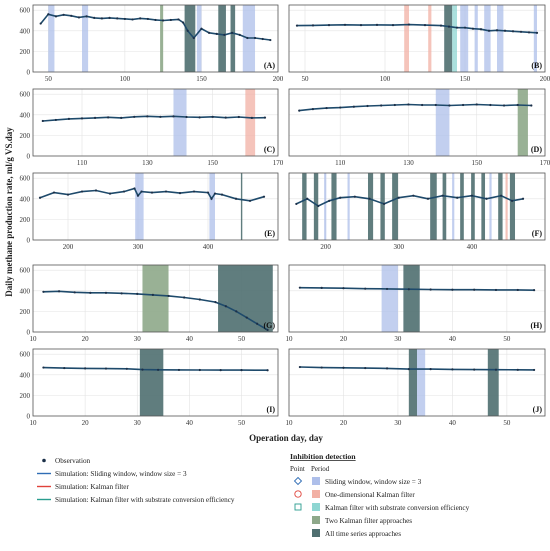 The image size is (550, 551). I want to click on x-tick-label: 100, so click(125, 79).